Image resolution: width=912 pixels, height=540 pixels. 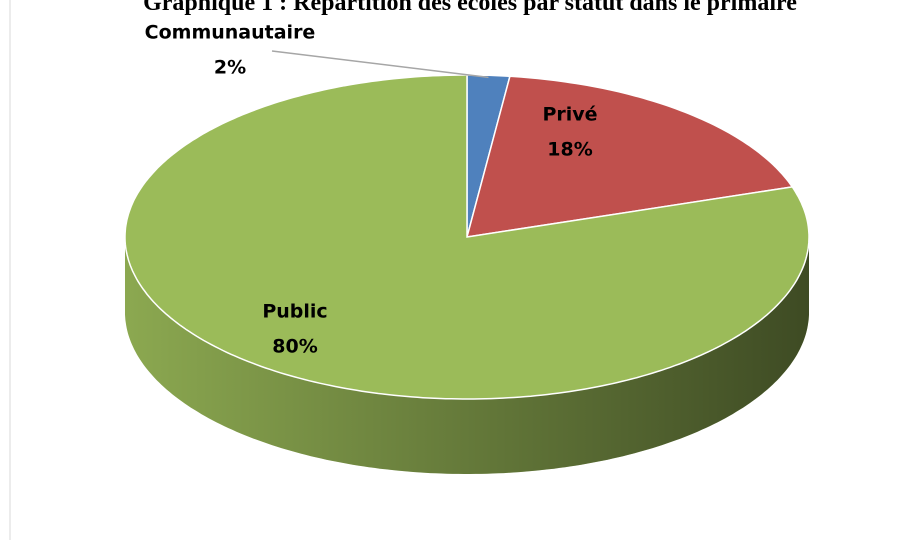 I want to click on data-label-value: 2%, so click(x=230, y=68).